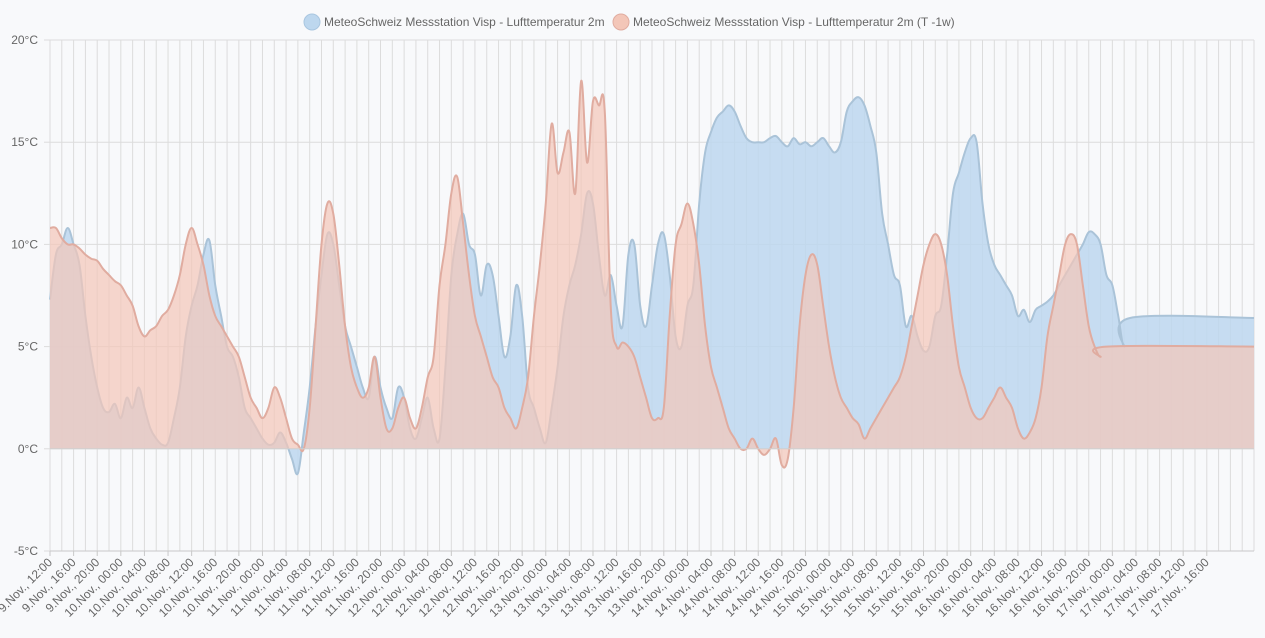 Image resolution: width=1265 pixels, height=638 pixels. What do you see at coordinates (24, 142) in the screenshot?
I see `y-tick-label: 15°C` at bounding box center [24, 142].